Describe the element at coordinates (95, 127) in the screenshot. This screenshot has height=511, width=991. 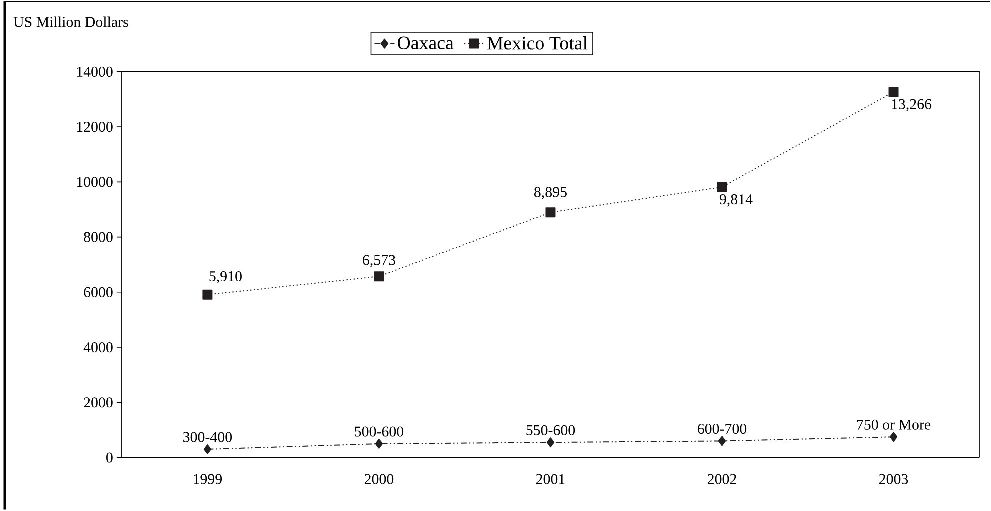
I see `y-tick-label: 12000` at that location.